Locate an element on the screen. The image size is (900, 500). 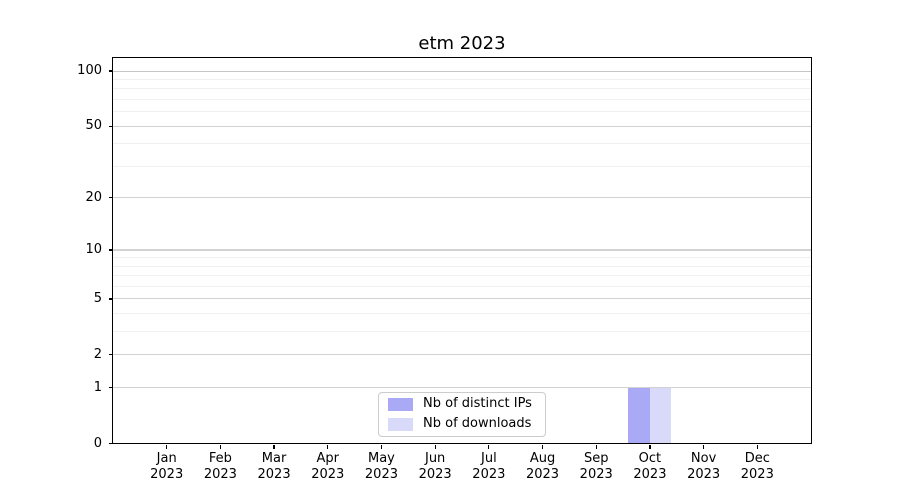
x-tick-label-feb: Feb 2023 is located at coordinates (220, 466).